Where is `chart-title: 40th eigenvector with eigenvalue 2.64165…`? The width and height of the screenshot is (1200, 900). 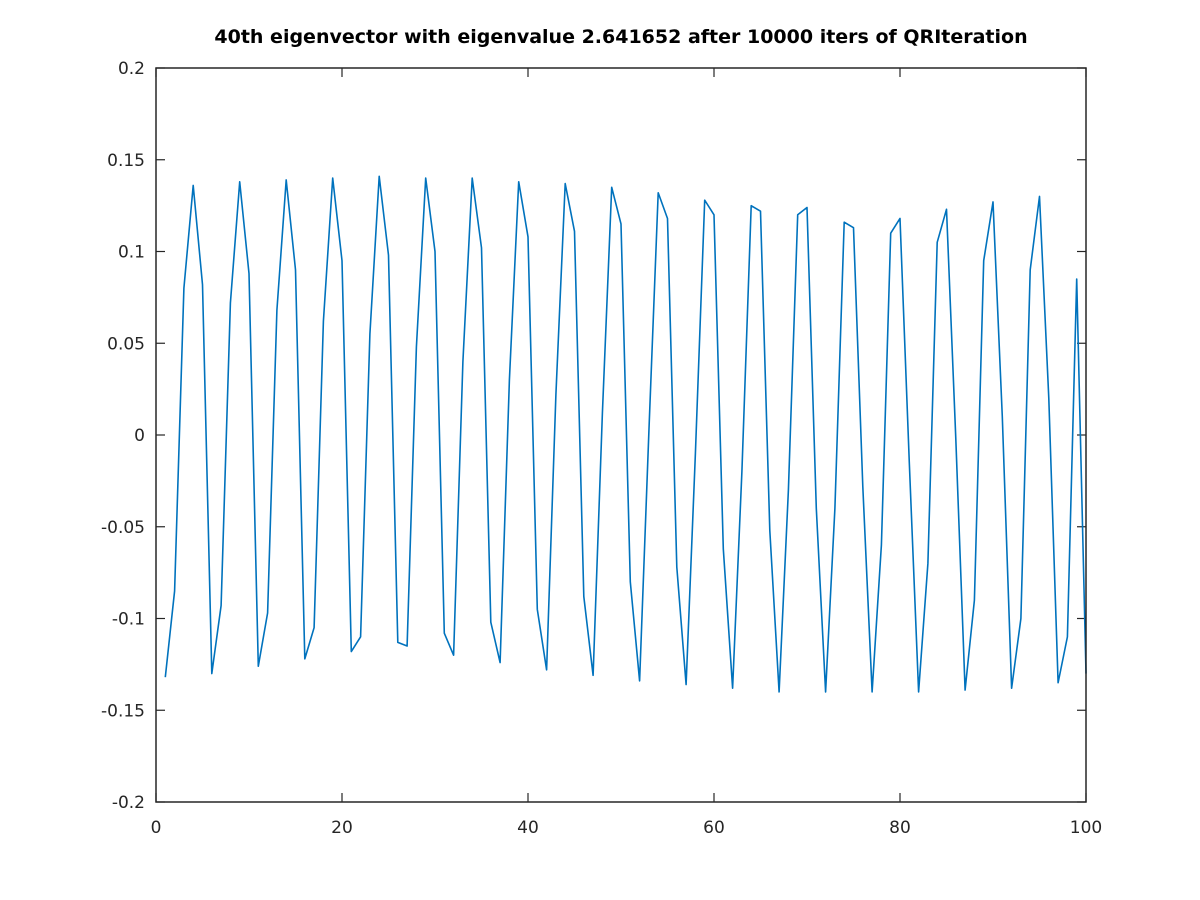 chart-title: 40th eigenvector with eigenvalue 2.64165… is located at coordinates (620, 37).